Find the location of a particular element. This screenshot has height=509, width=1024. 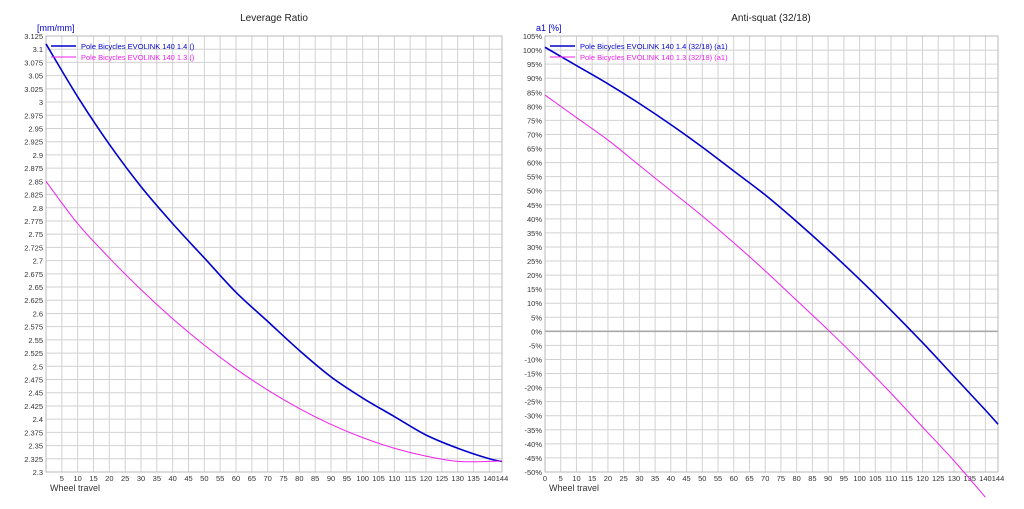

x-tick-label: 135 is located at coordinates (473, 478).